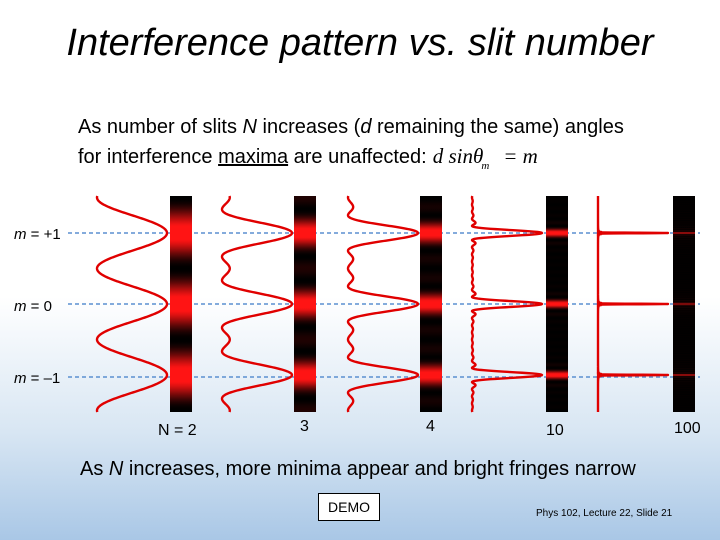 This screenshot has height=540, width=720. Describe the element at coordinates (349, 507) in the screenshot. I see `demo-button: DEMO` at that location.